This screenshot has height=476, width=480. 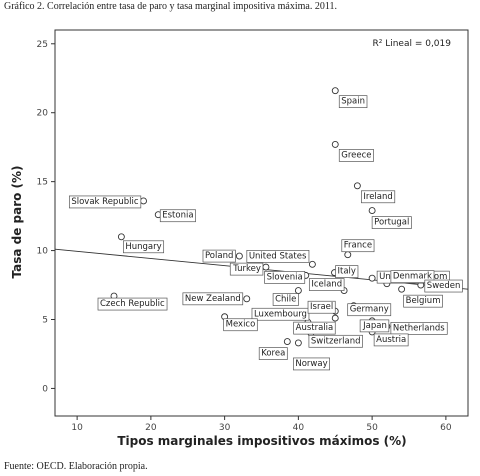 I want to click on label-germany: Germany, so click(x=369, y=310).